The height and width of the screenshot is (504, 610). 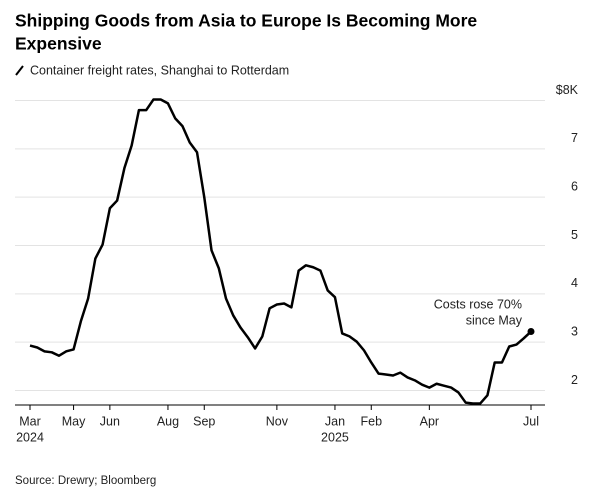 What do you see at coordinates (19, 70) in the screenshot?
I see `legend-icon` at bounding box center [19, 70].